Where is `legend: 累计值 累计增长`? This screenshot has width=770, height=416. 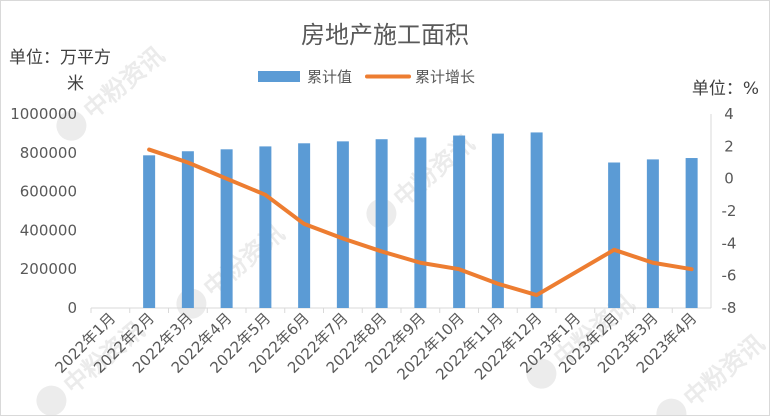
legend: 累计值 累计增长 is located at coordinates (366, 77).